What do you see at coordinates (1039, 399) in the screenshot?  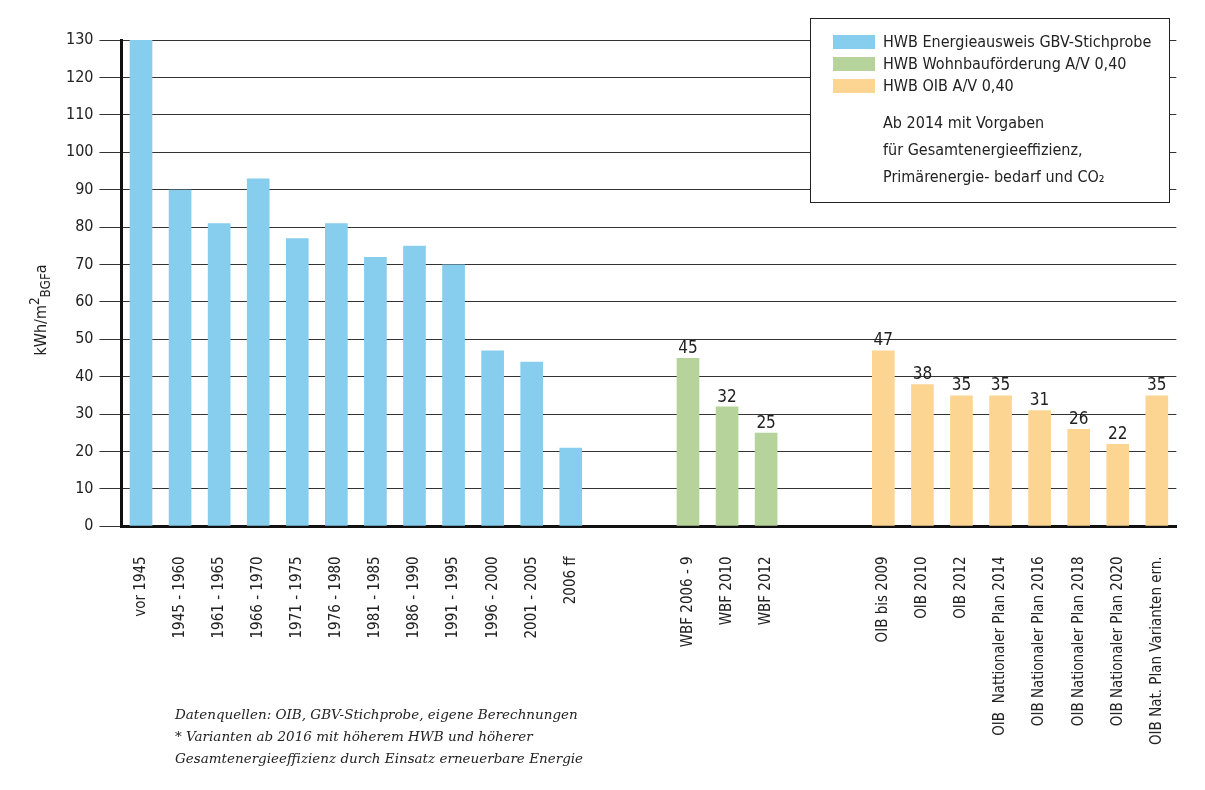 I see `data-label: 31` at bounding box center [1039, 399].